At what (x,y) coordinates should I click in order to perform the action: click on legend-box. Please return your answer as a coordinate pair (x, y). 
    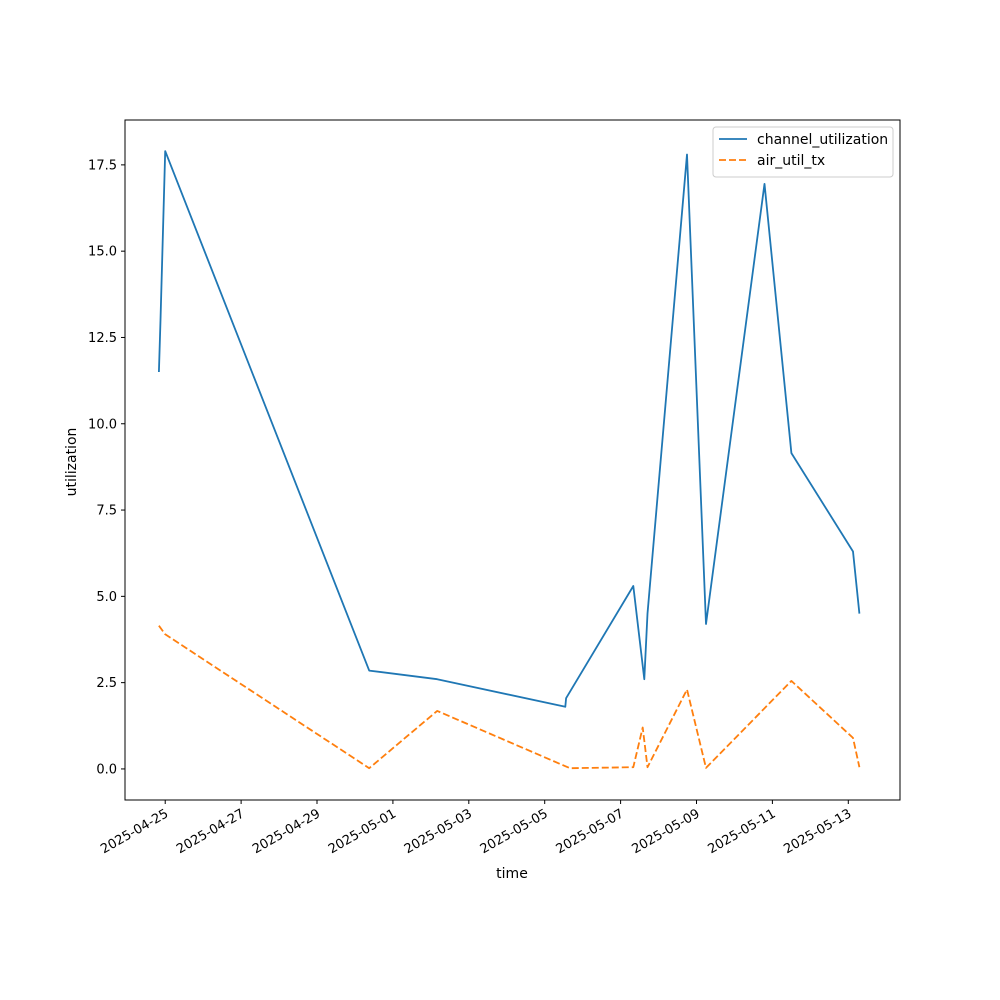
    Looking at the image, I should click on (803, 152).